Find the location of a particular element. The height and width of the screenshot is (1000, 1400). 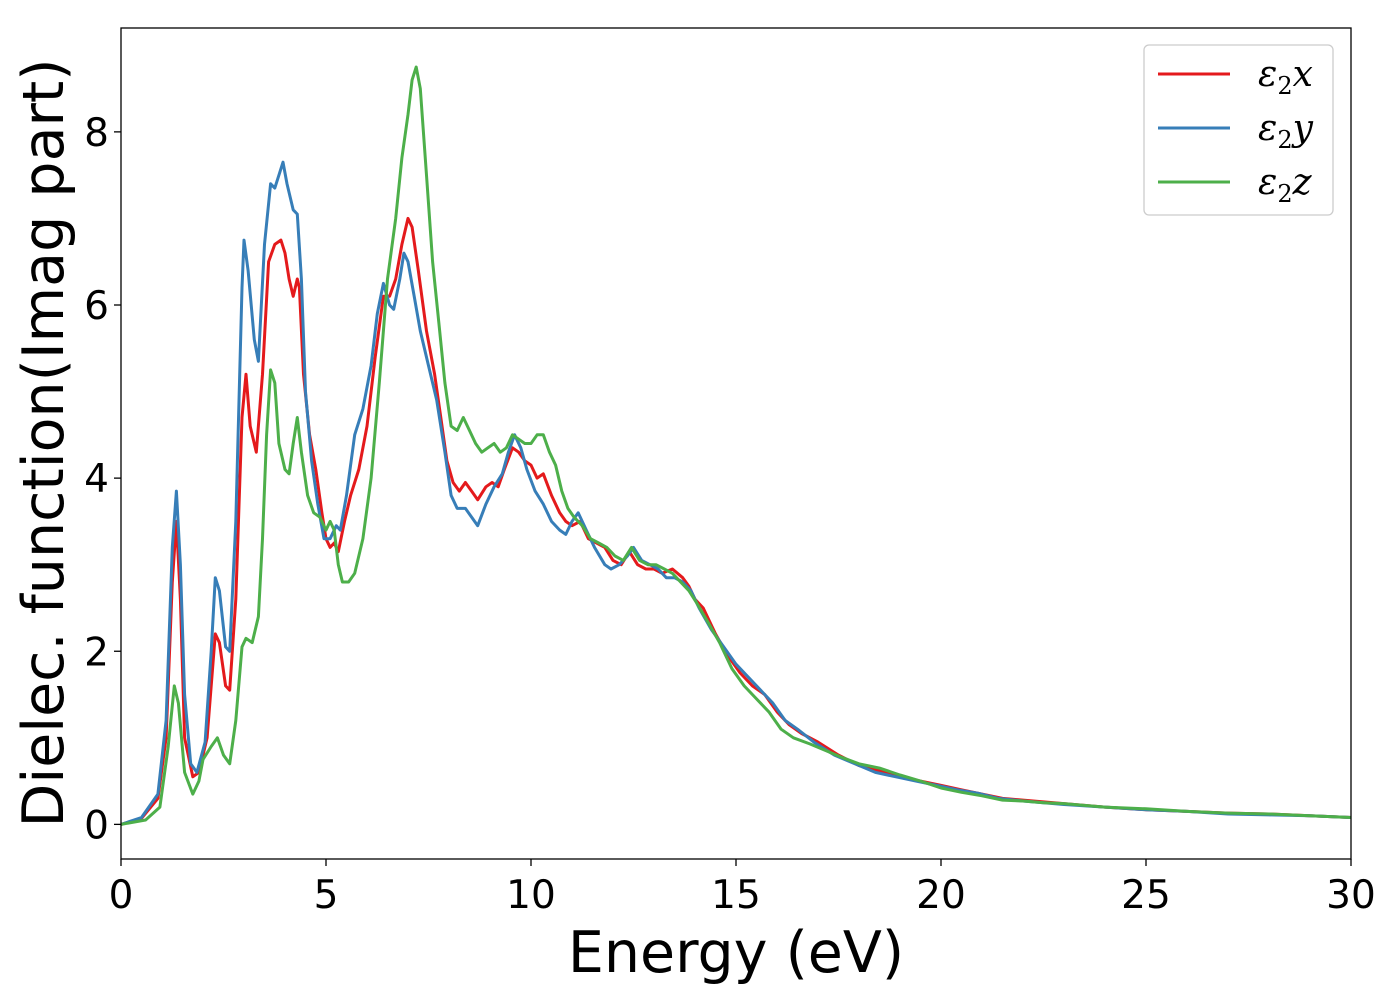

legend-label-x: ε2x is located at coordinates (1285, 77).